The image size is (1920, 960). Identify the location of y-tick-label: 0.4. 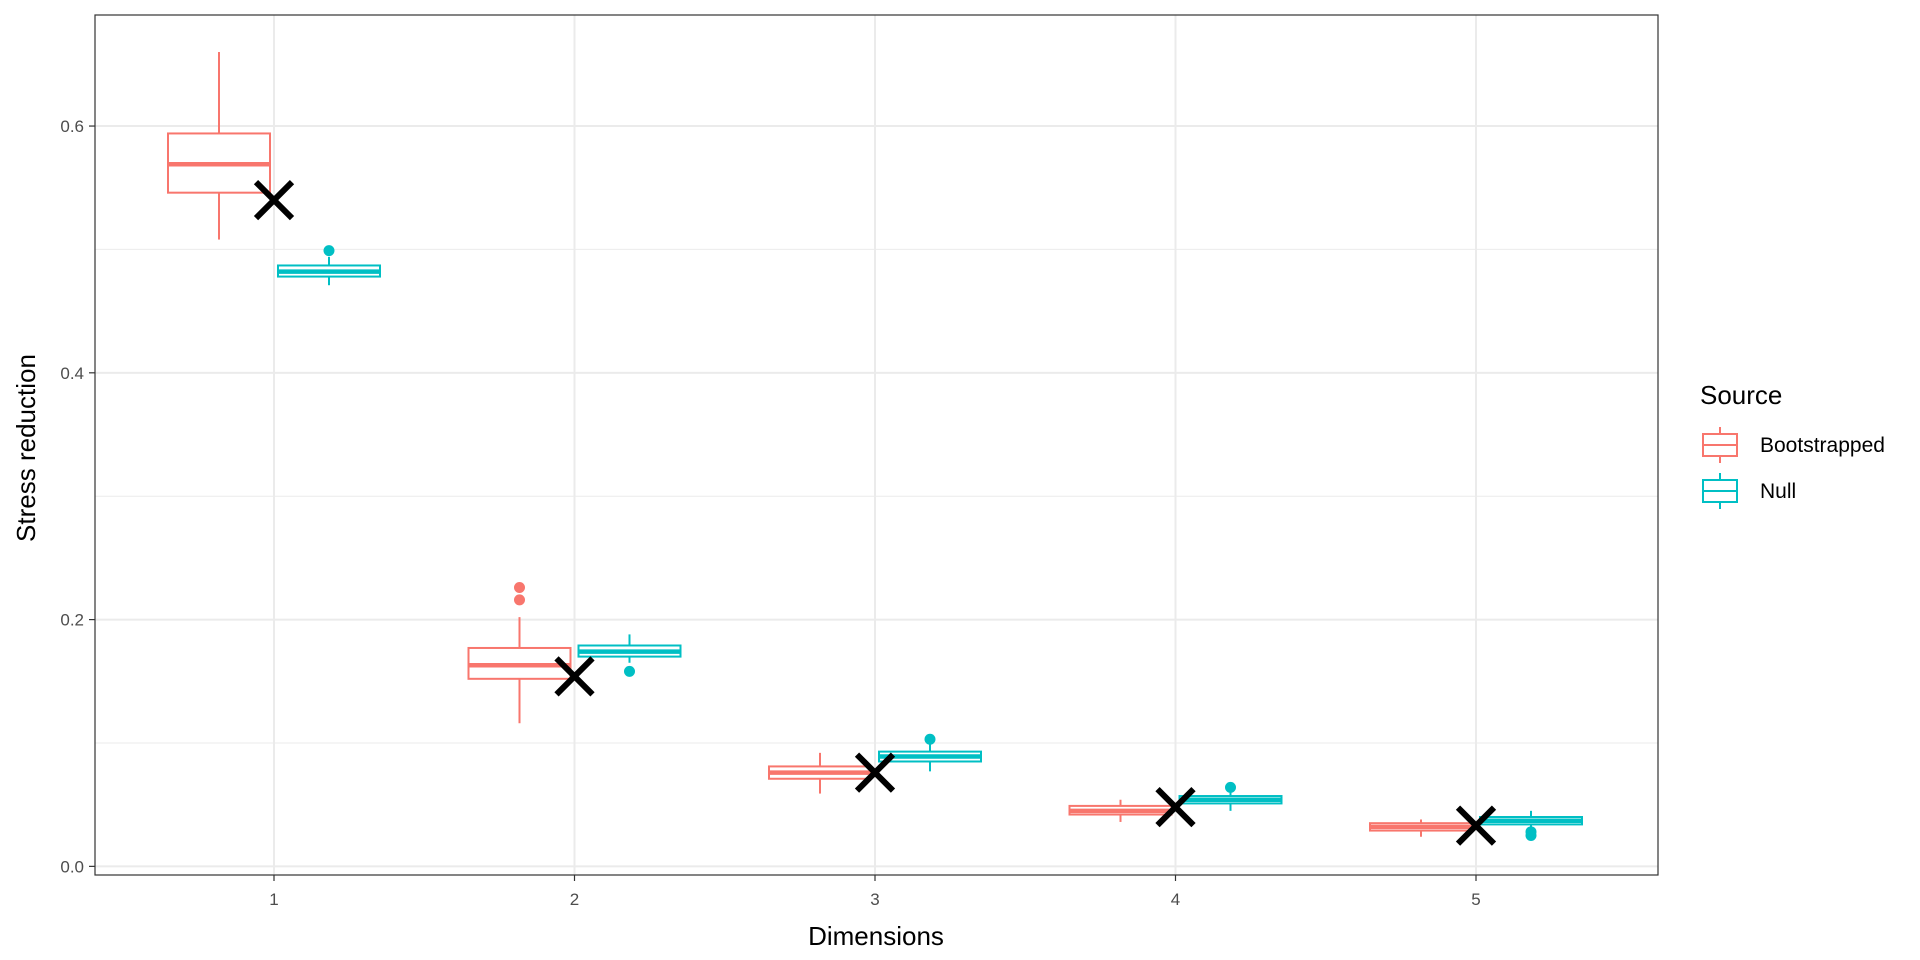
(72, 373).